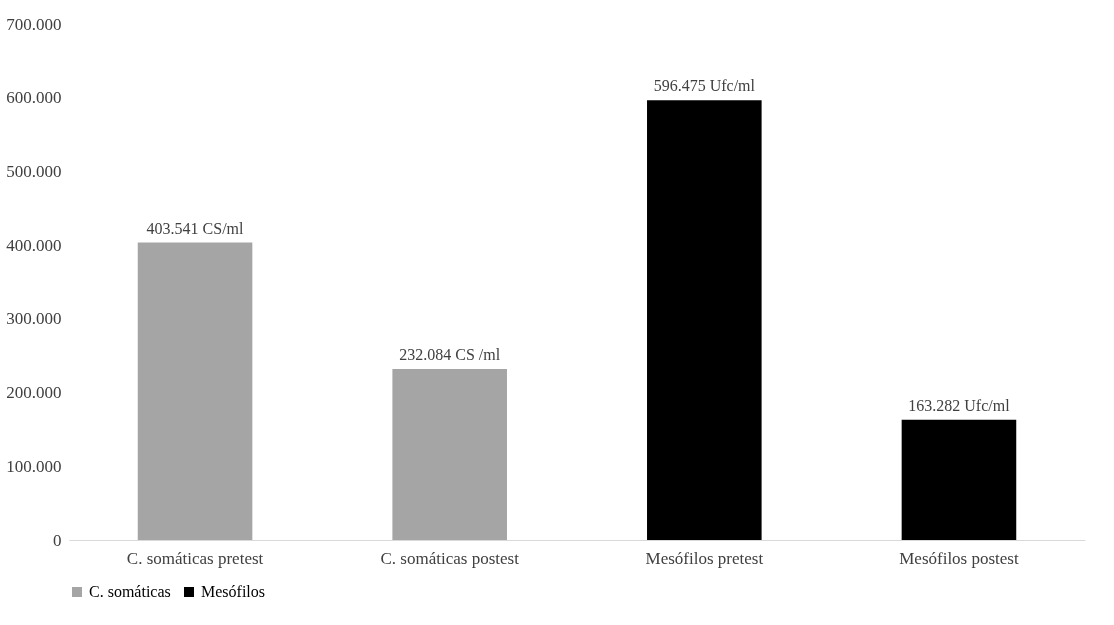  What do you see at coordinates (195, 558) in the screenshot?
I see `x-tick-label: C. somáticas pretest` at bounding box center [195, 558].